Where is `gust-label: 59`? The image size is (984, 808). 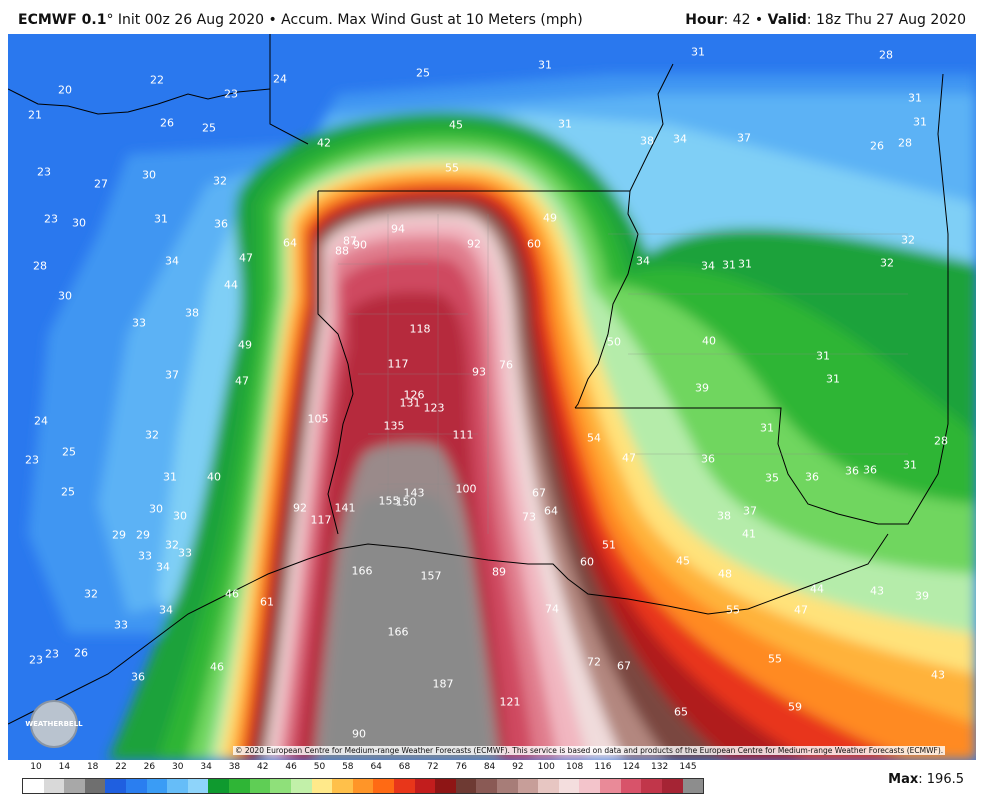 gust-label: 59 is located at coordinates (795, 707).